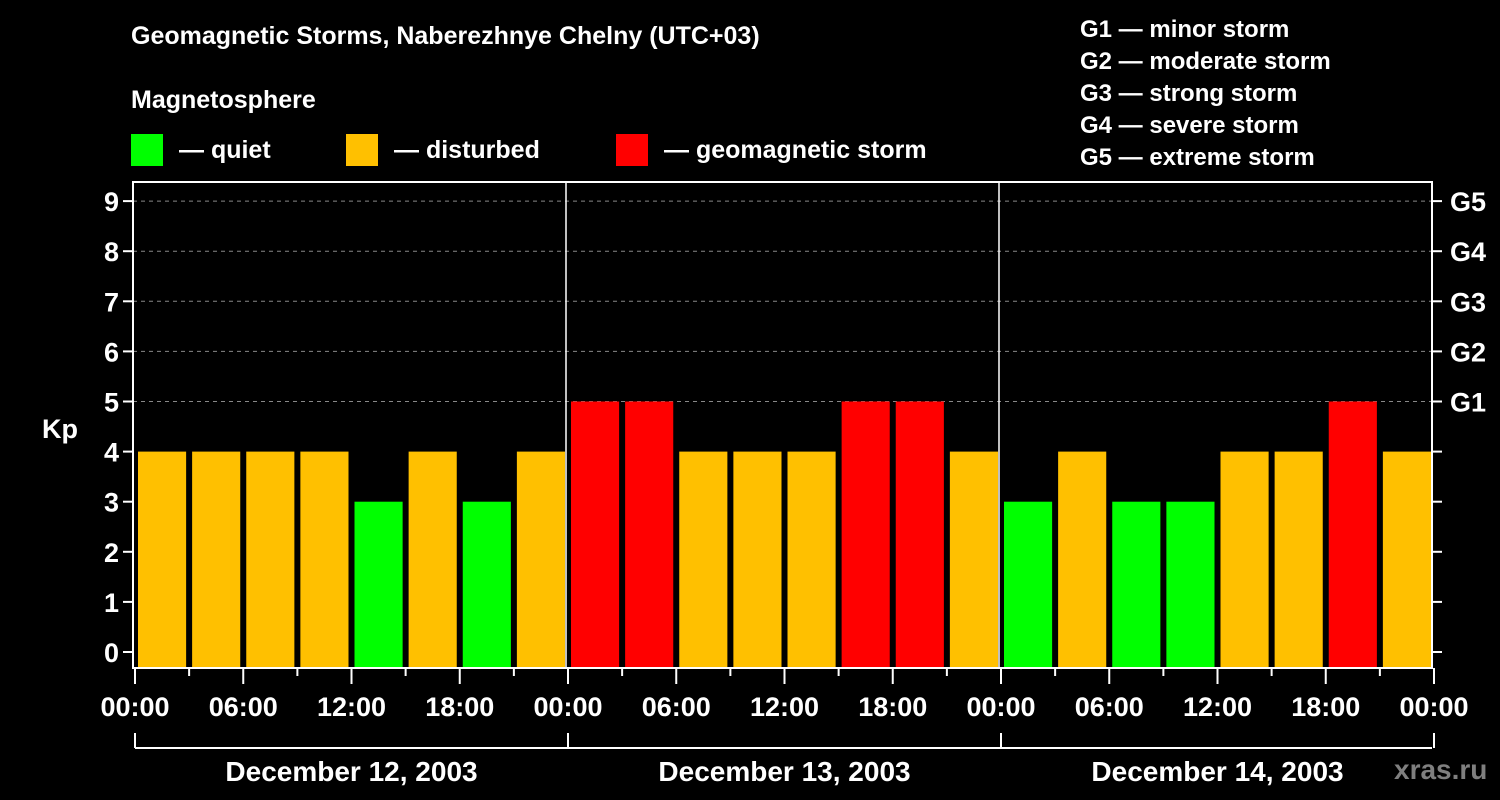 This screenshot has width=1500, height=800. What do you see at coordinates (1468, 403) in the screenshot?
I see `g-level-label: G1` at bounding box center [1468, 403].